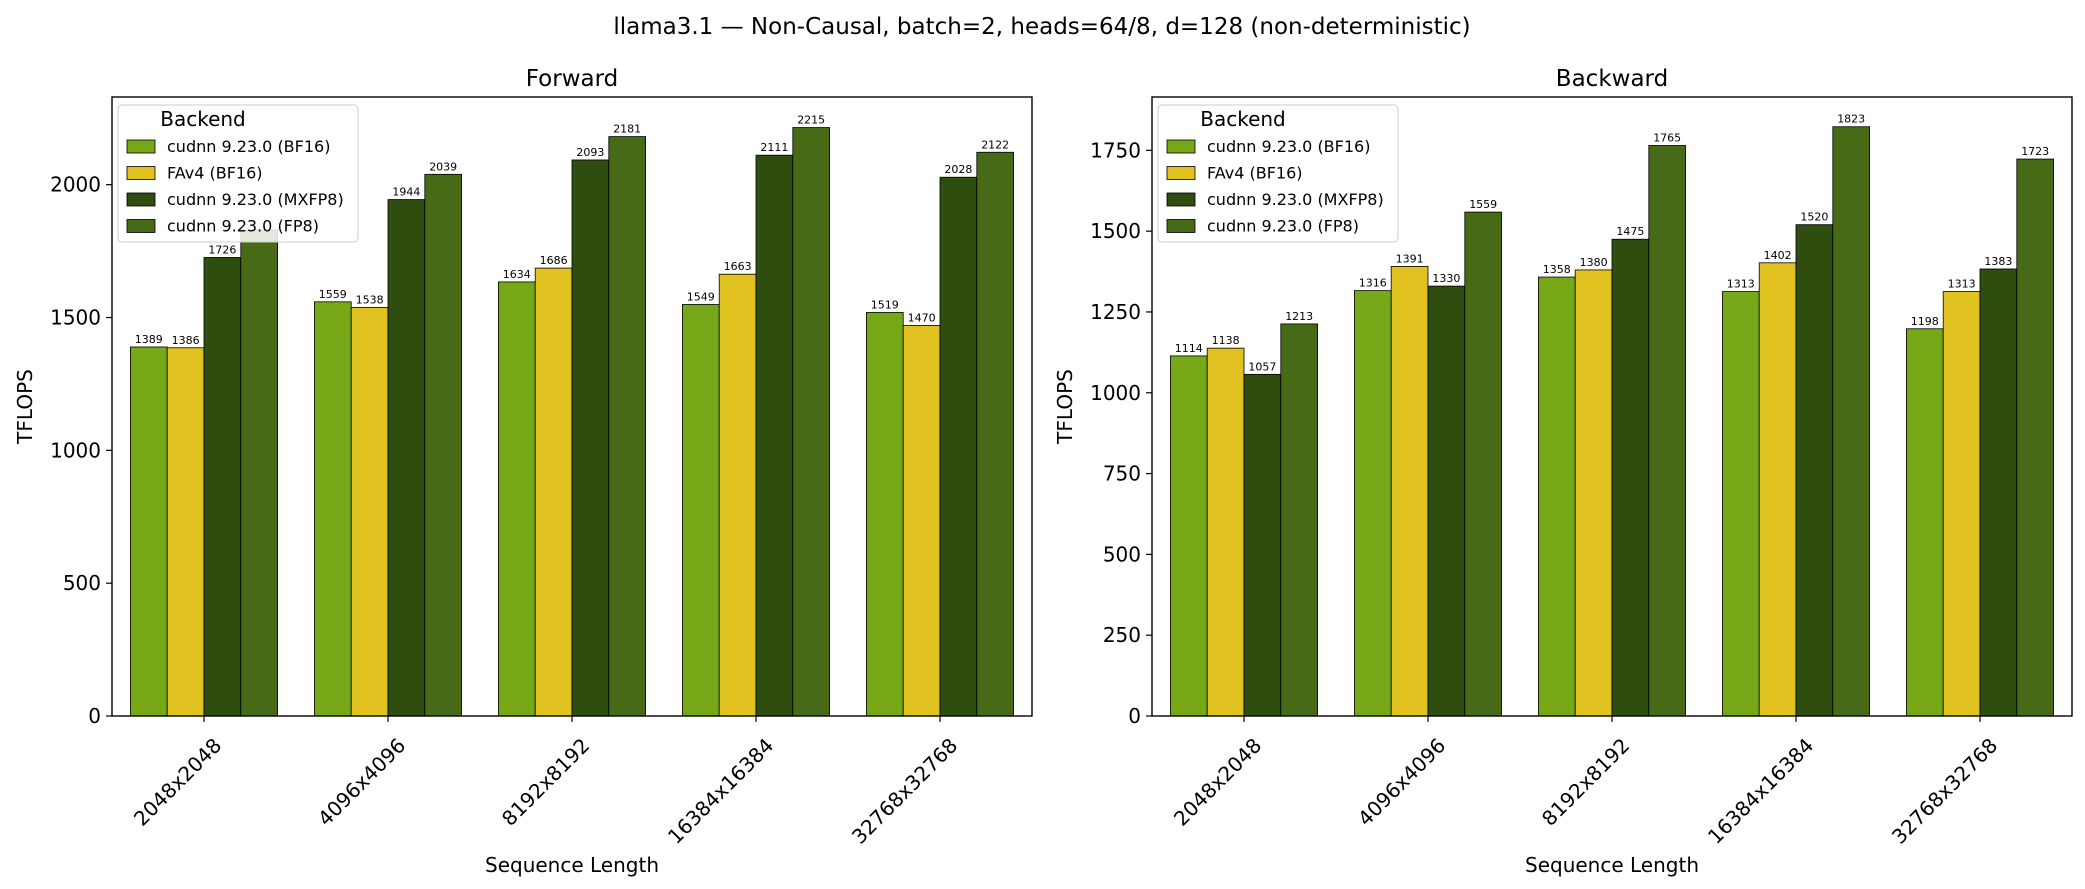 The width and height of the screenshot is (2085, 889). What do you see at coordinates (1925, 321) in the screenshot?
I see `backward-bar-value-label: 1198` at bounding box center [1925, 321].